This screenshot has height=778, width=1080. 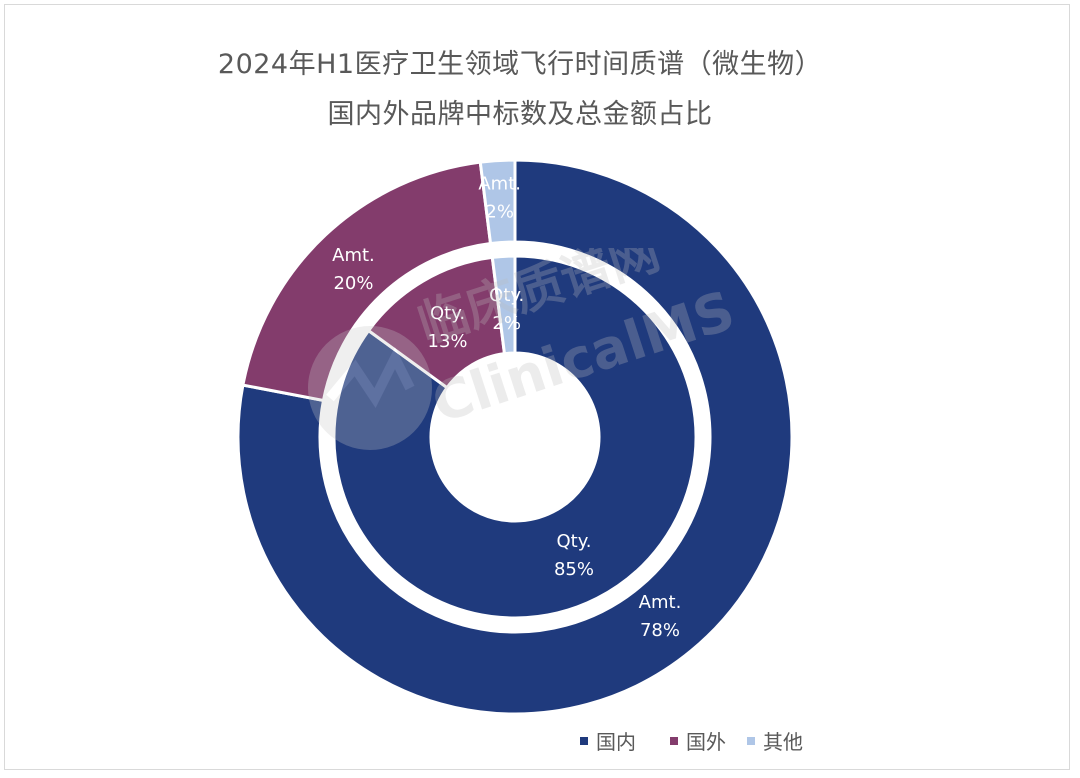 What do you see at coordinates (574, 555) in the screenshot?
I see `inner-label-0: Qty. 85%` at bounding box center [574, 555].